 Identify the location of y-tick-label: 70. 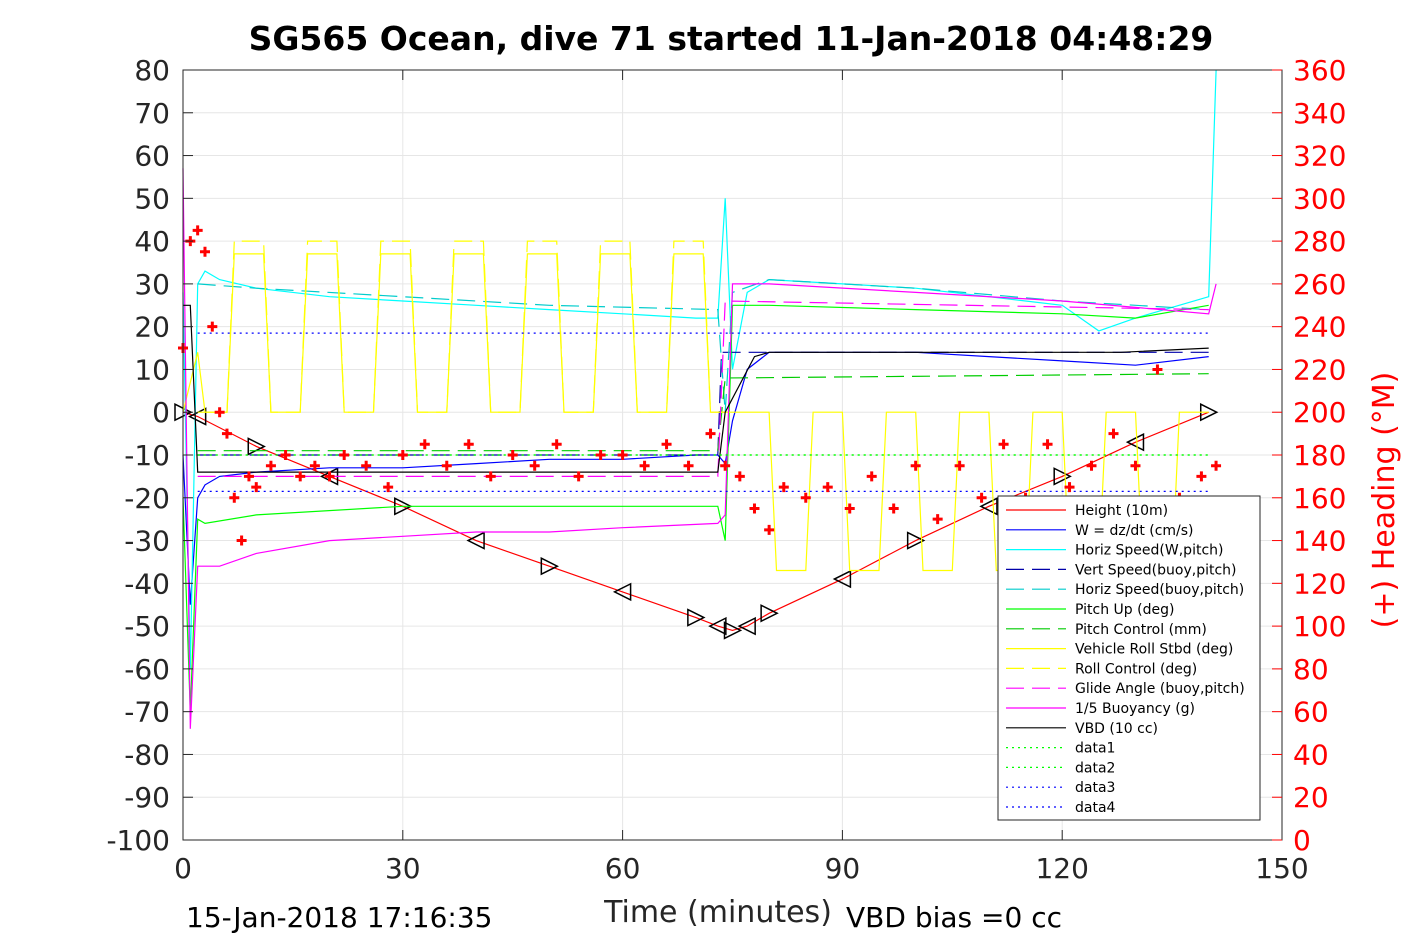
(152, 113).